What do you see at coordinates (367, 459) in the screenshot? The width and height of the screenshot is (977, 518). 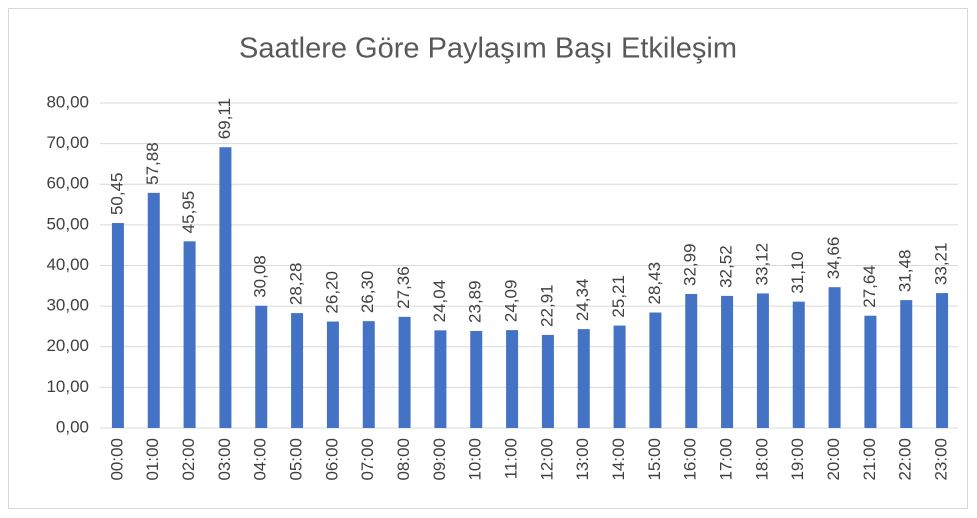 I see `x-tick-label: 07:00` at bounding box center [367, 459].